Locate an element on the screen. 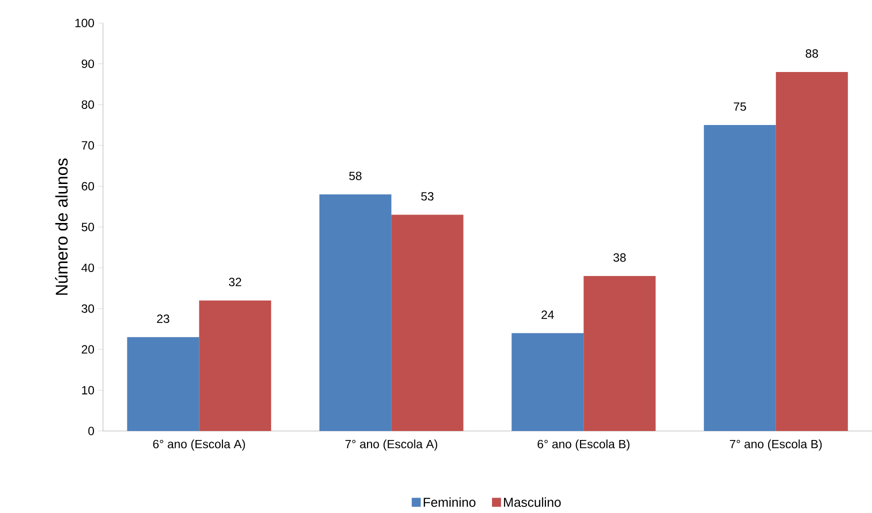 This screenshot has width=872, height=513. y-tick-label: 20 is located at coordinates (88, 349).